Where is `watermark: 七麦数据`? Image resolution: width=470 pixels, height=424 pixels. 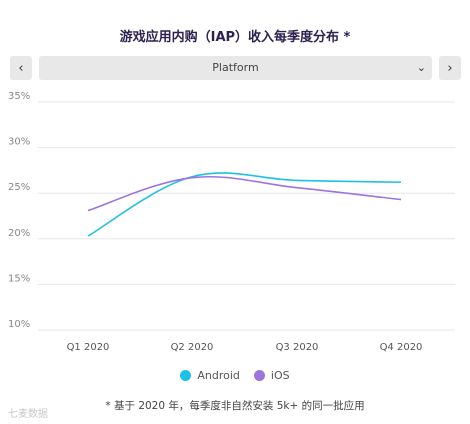 watermark: 七麦数据 is located at coordinates (28, 414).